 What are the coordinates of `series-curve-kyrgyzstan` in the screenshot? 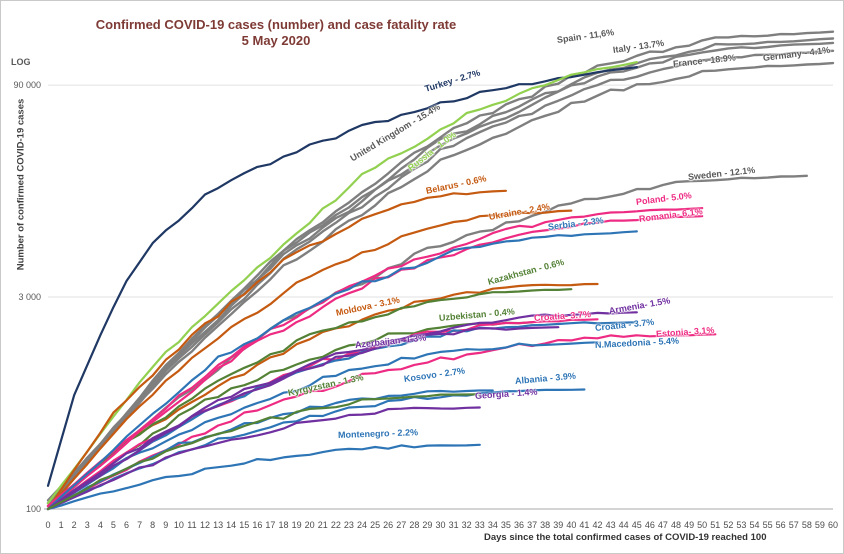 It's located at (263, 452).